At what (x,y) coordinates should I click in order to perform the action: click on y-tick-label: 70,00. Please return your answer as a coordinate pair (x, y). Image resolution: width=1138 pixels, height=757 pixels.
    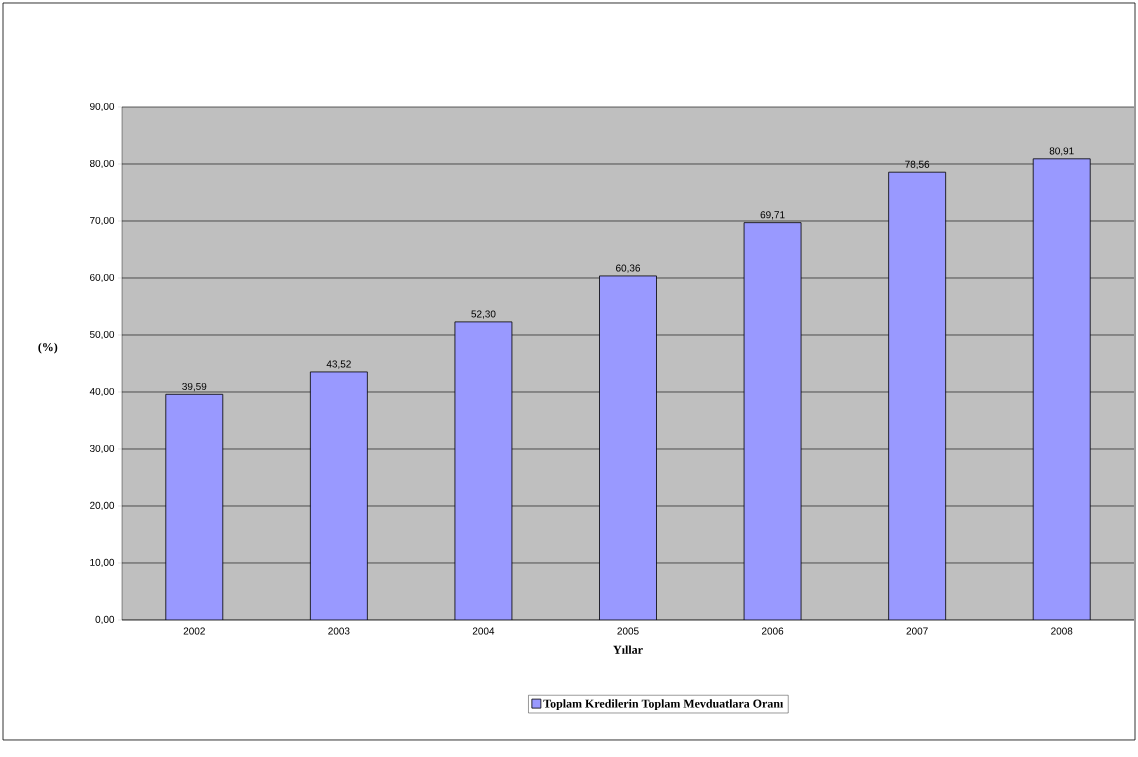
    Looking at the image, I should click on (102, 221).